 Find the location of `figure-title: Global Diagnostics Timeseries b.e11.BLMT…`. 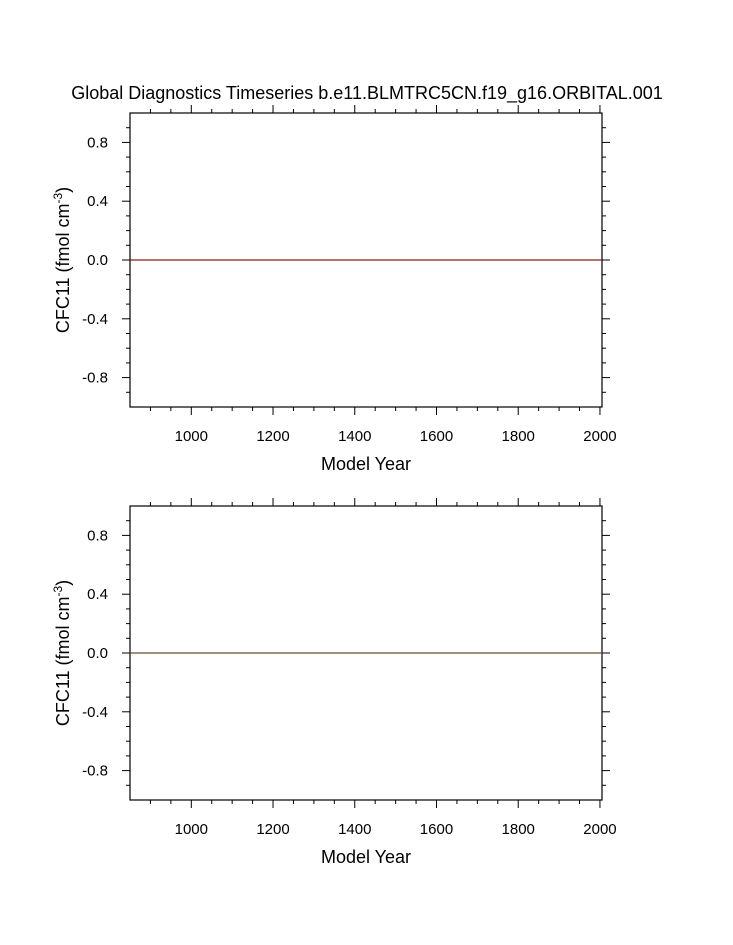

figure-title: Global Diagnostics Timeseries b.e11.BLMT… is located at coordinates (367, 93).